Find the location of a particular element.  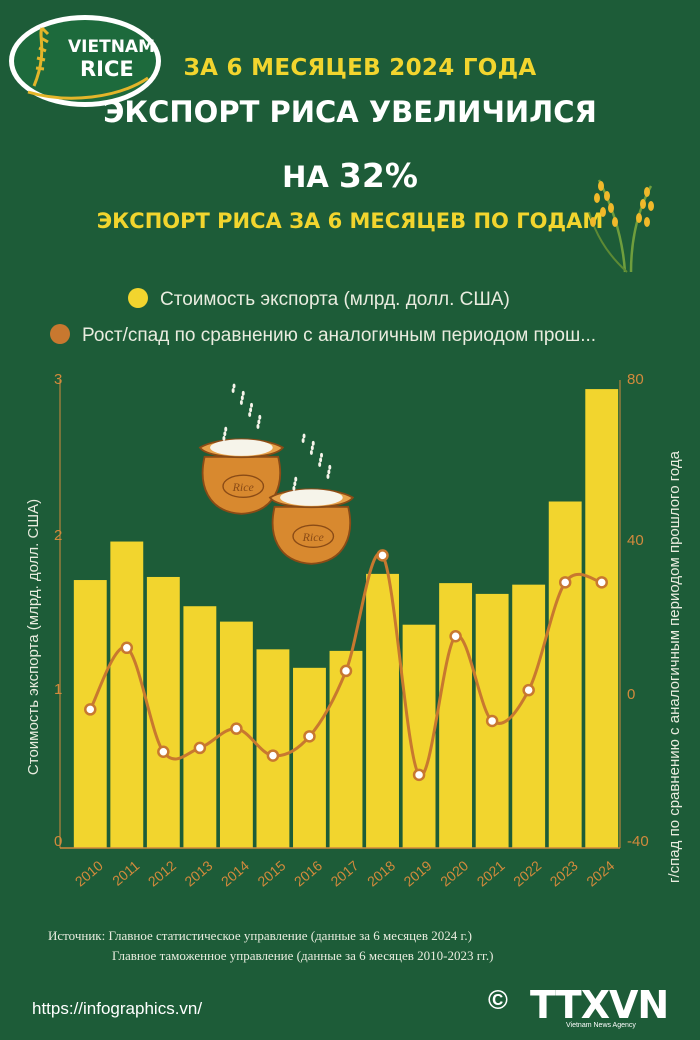

growth-point-2010 is located at coordinates (90, 709).